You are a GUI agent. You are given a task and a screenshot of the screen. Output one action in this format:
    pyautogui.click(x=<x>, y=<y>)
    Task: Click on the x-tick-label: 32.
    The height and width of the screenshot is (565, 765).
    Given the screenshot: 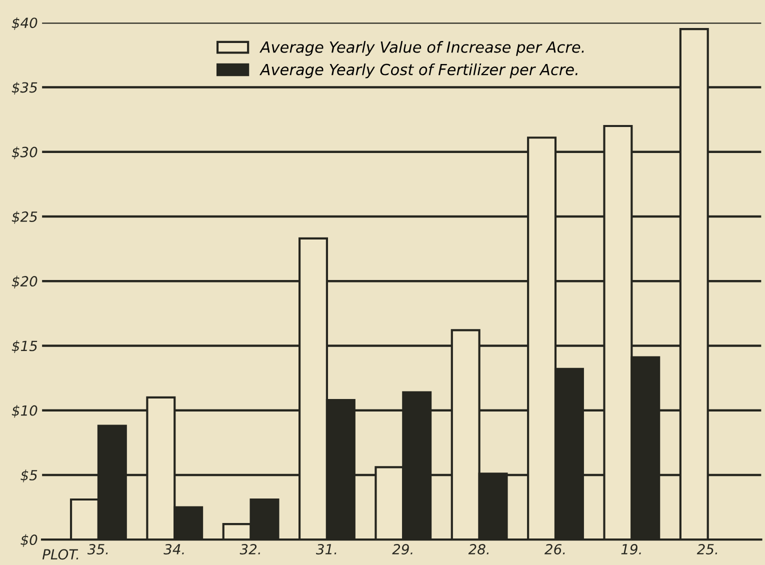 What is the action you would take?
    pyautogui.click(x=250, y=549)
    